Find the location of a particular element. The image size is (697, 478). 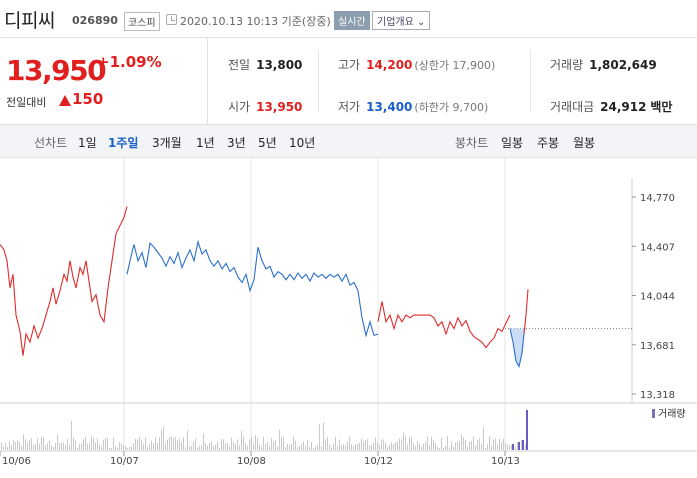

period-1y: 1년 is located at coordinates (205, 143).